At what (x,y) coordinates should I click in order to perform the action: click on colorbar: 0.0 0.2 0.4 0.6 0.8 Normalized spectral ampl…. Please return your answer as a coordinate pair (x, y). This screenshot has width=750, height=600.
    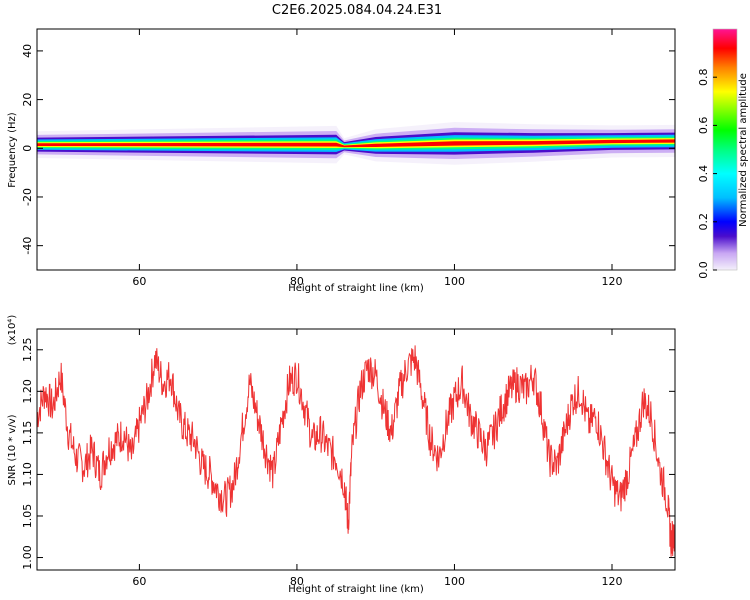
    Looking at the image, I should click on (723, 153).